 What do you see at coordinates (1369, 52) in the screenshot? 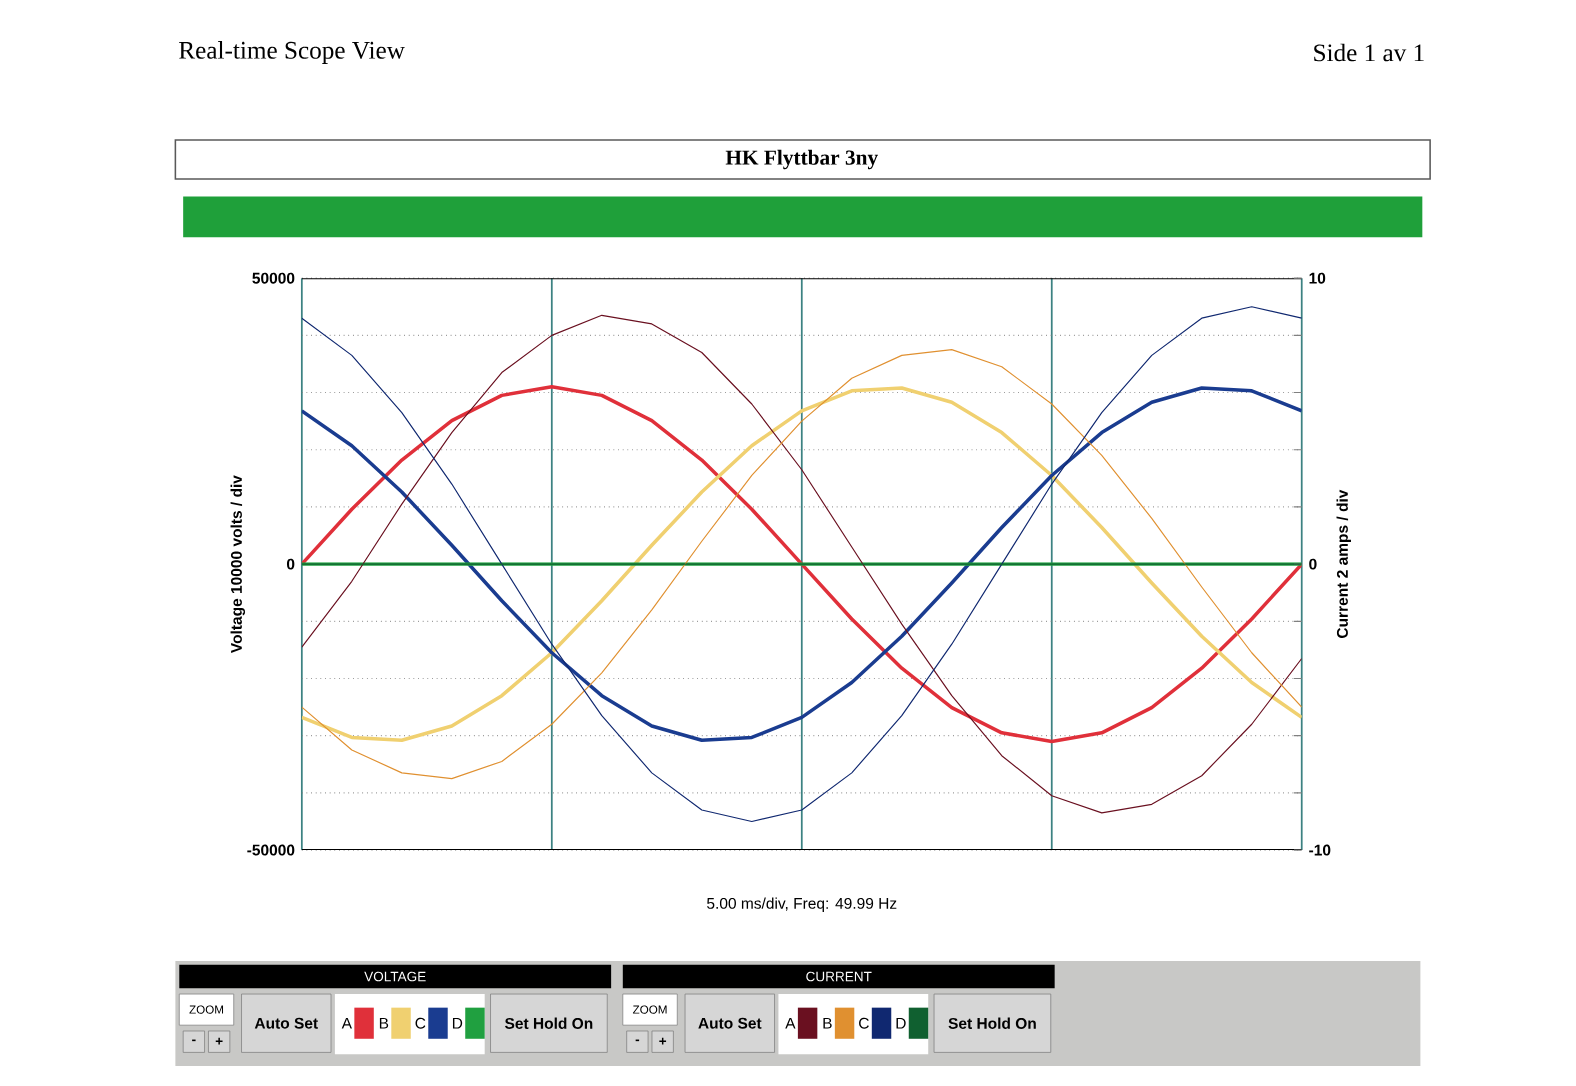
I see `text: Side 1 av 1` at bounding box center [1369, 52].